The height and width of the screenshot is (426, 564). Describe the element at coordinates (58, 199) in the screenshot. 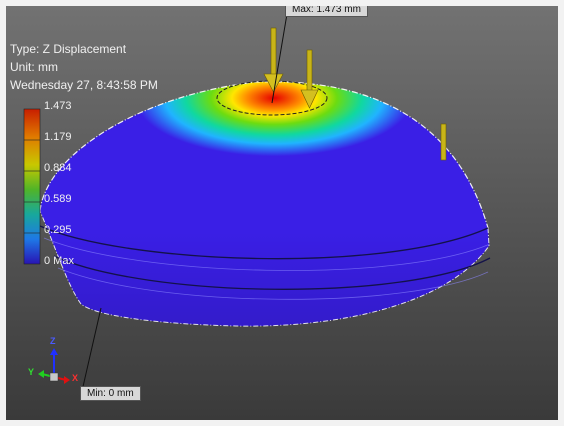

I see `legend-tick-label: 0.589` at that location.